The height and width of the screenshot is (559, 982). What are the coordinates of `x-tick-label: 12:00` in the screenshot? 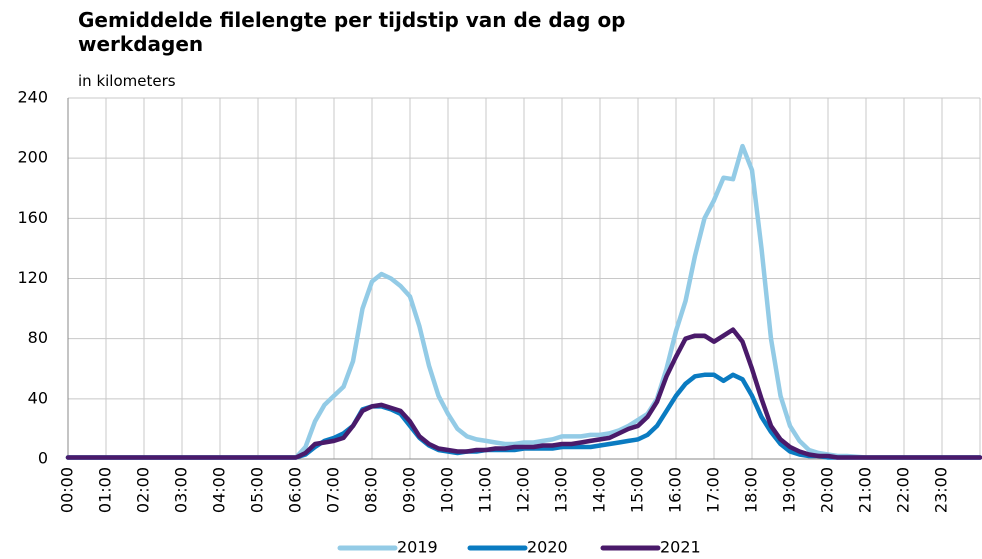 It's located at (523, 490).